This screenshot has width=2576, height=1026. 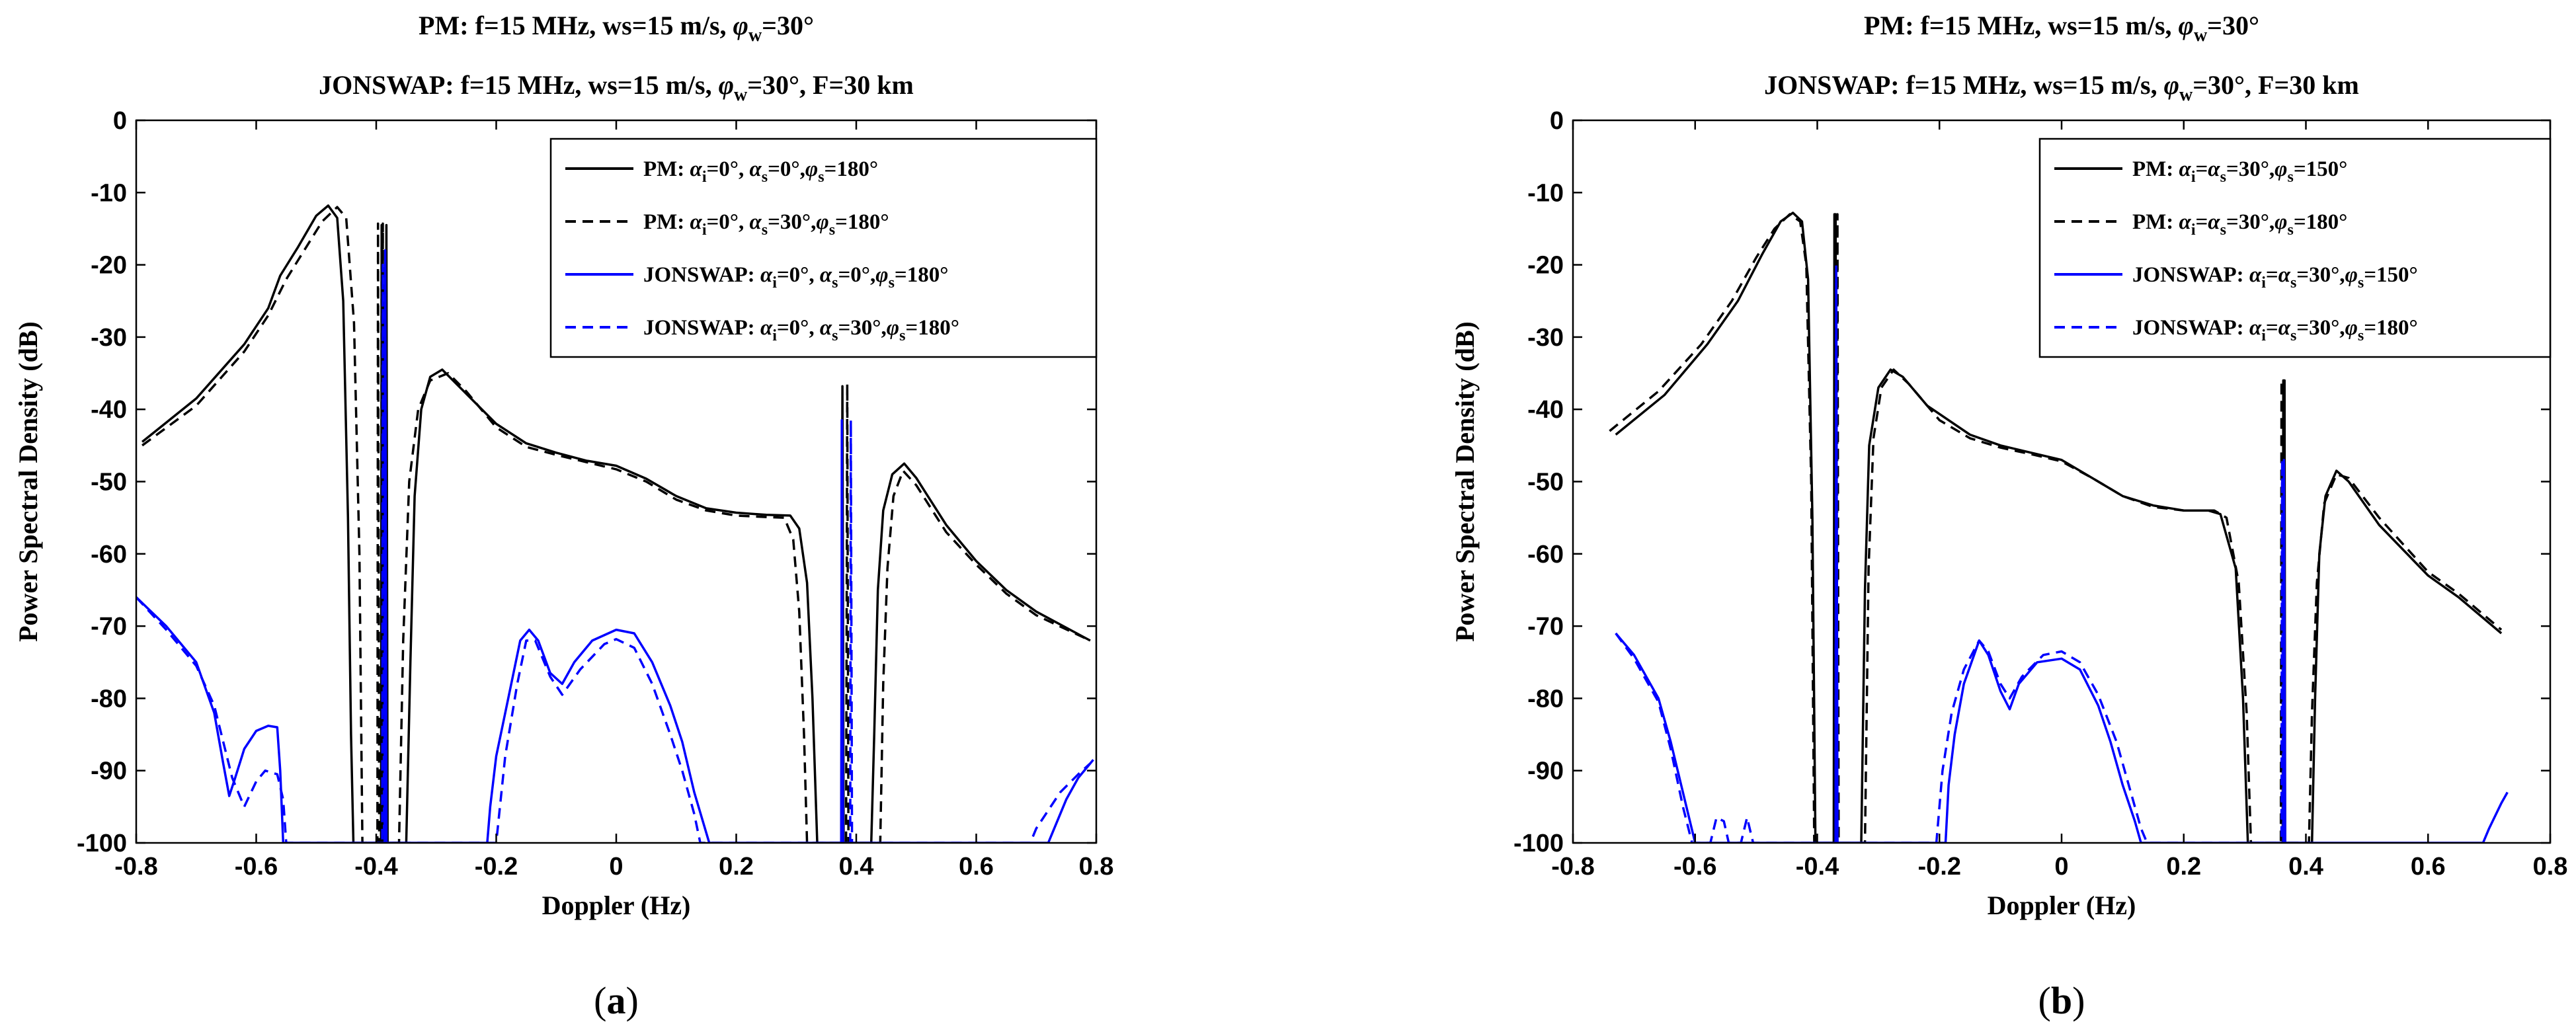 I want to click on title-text: =30°, F=30 km, so click(x=2276, y=85).